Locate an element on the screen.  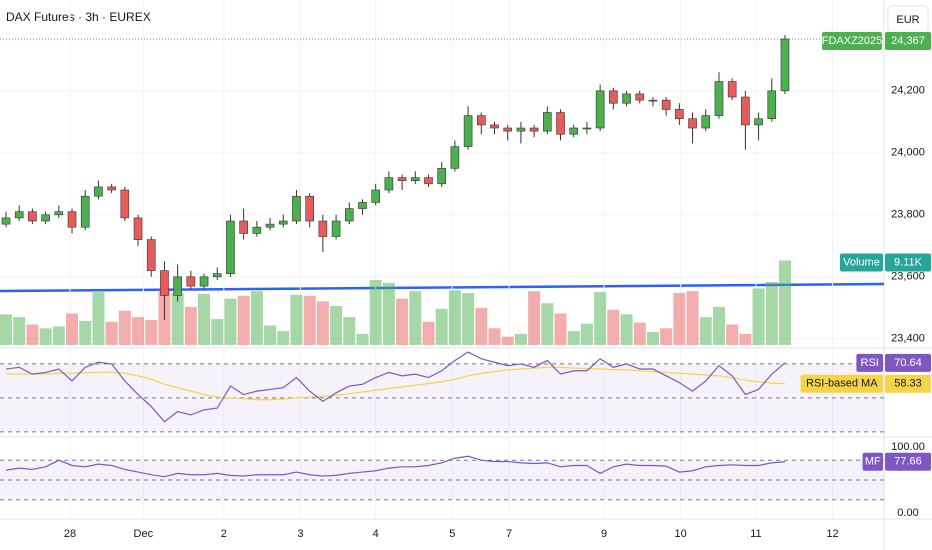
volume-last-label: 9.11K is located at coordinates (908, 262).